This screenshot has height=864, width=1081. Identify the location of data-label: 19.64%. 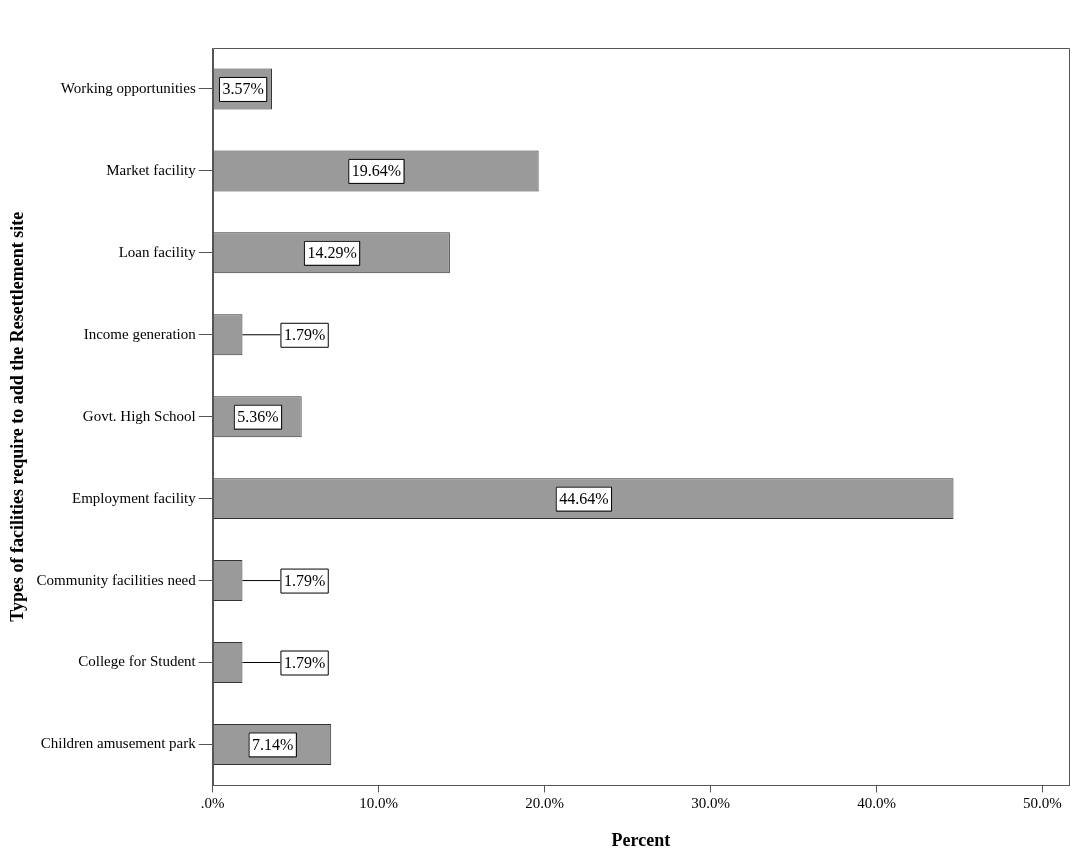
(376, 171).